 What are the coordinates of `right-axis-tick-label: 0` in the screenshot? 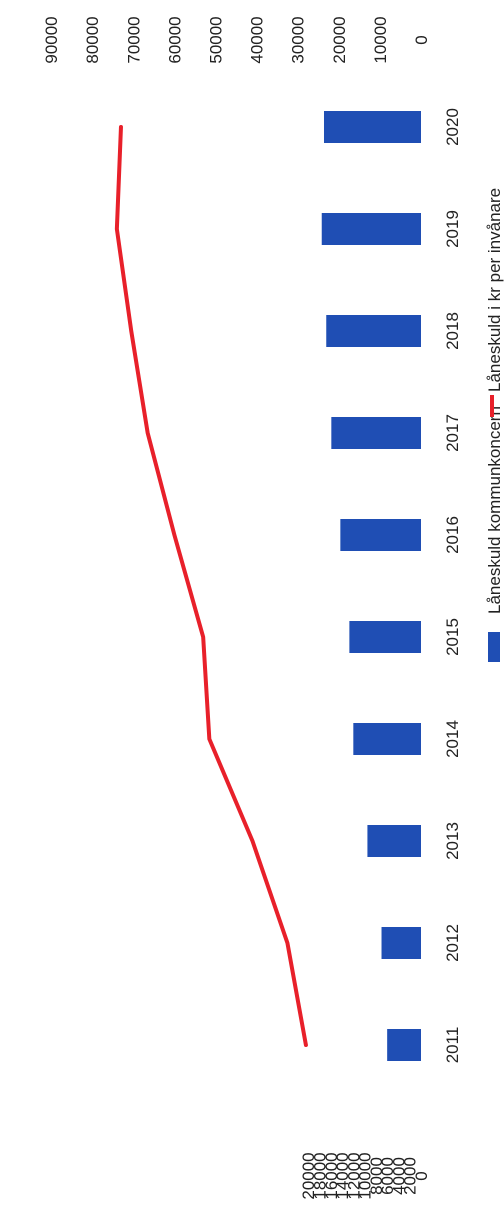 It's located at (421, 39).